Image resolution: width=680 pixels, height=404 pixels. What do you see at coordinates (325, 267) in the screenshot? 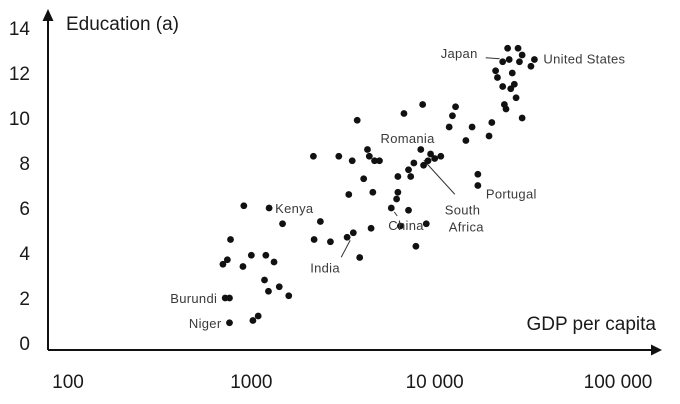
I see `annotation-label: India` at bounding box center [325, 267].